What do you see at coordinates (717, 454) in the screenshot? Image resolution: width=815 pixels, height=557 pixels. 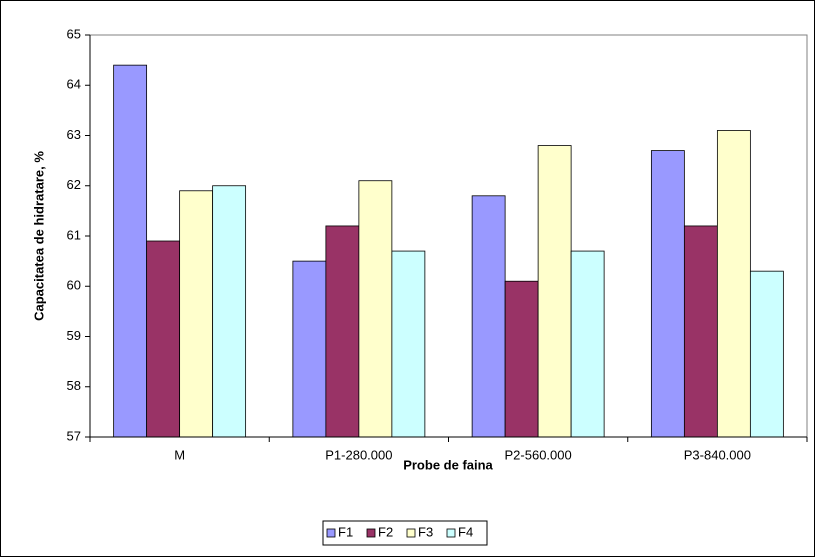 I see `x-tick-label: P3-840.000` at bounding box center [717, 454].